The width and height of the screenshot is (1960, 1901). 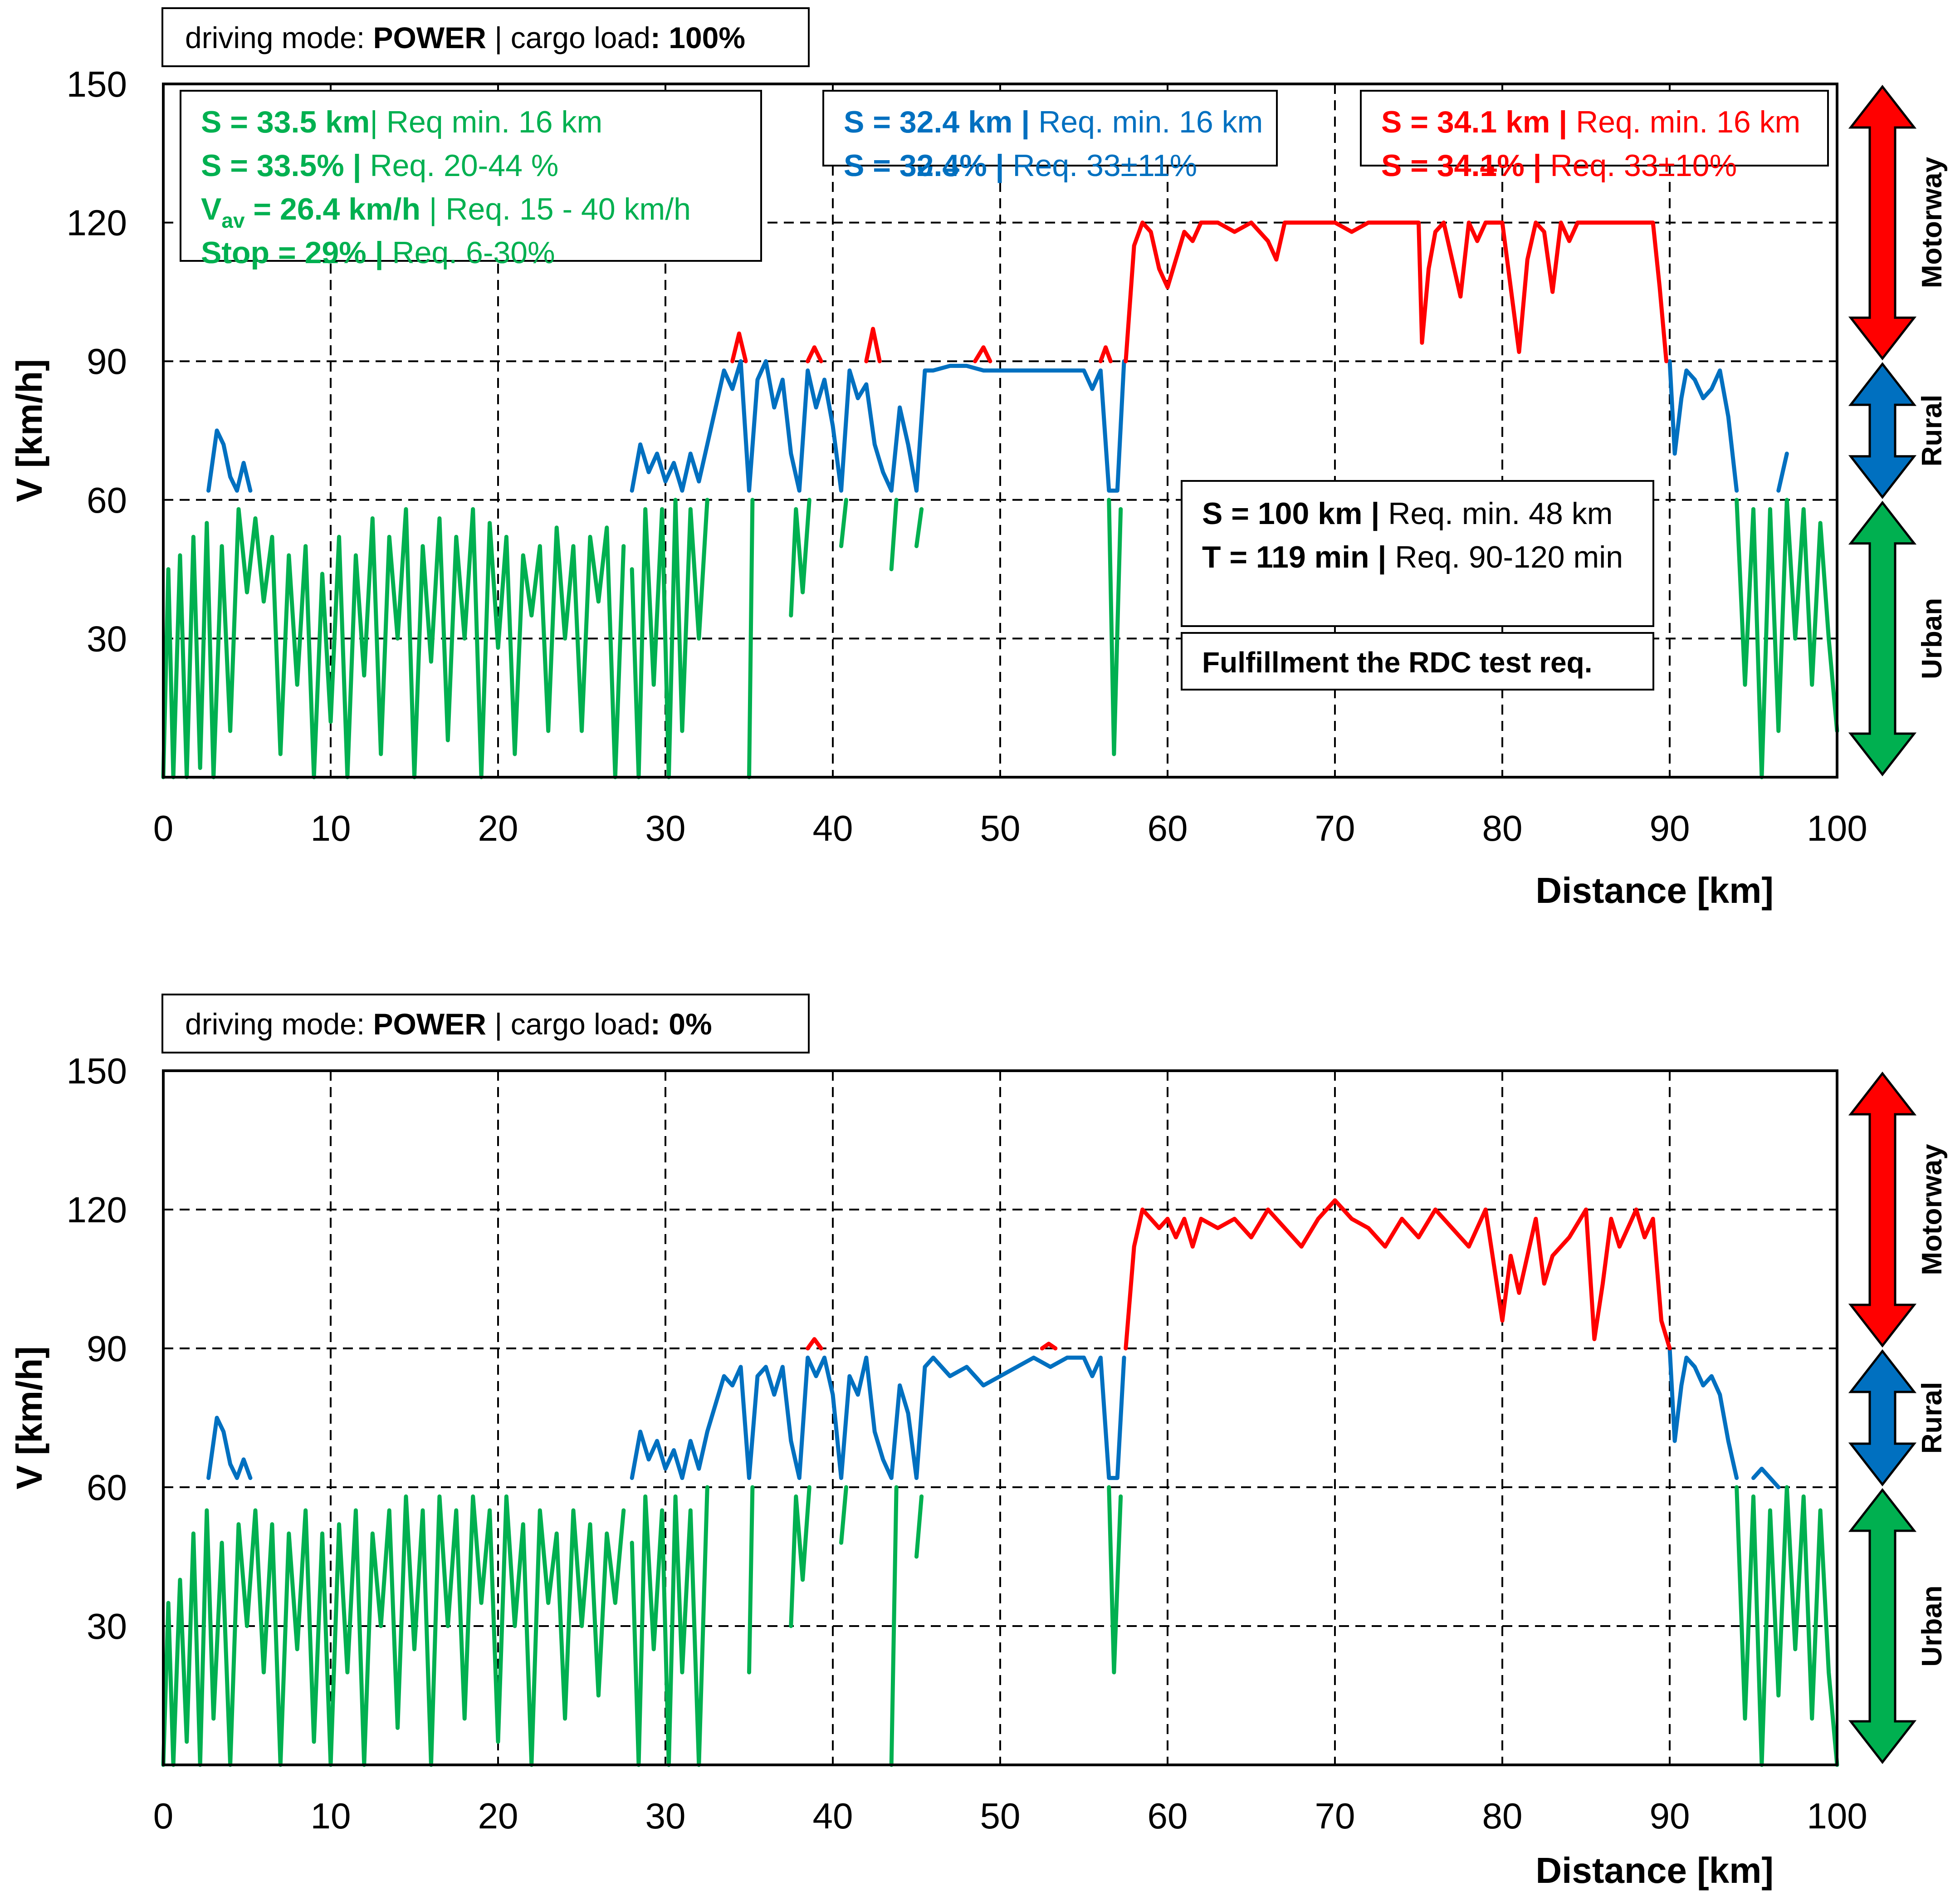 What do you see at coordinates (690, 1024) in the screenshot?
I see `header-load: 0%` at bounding box center [690, 1024].